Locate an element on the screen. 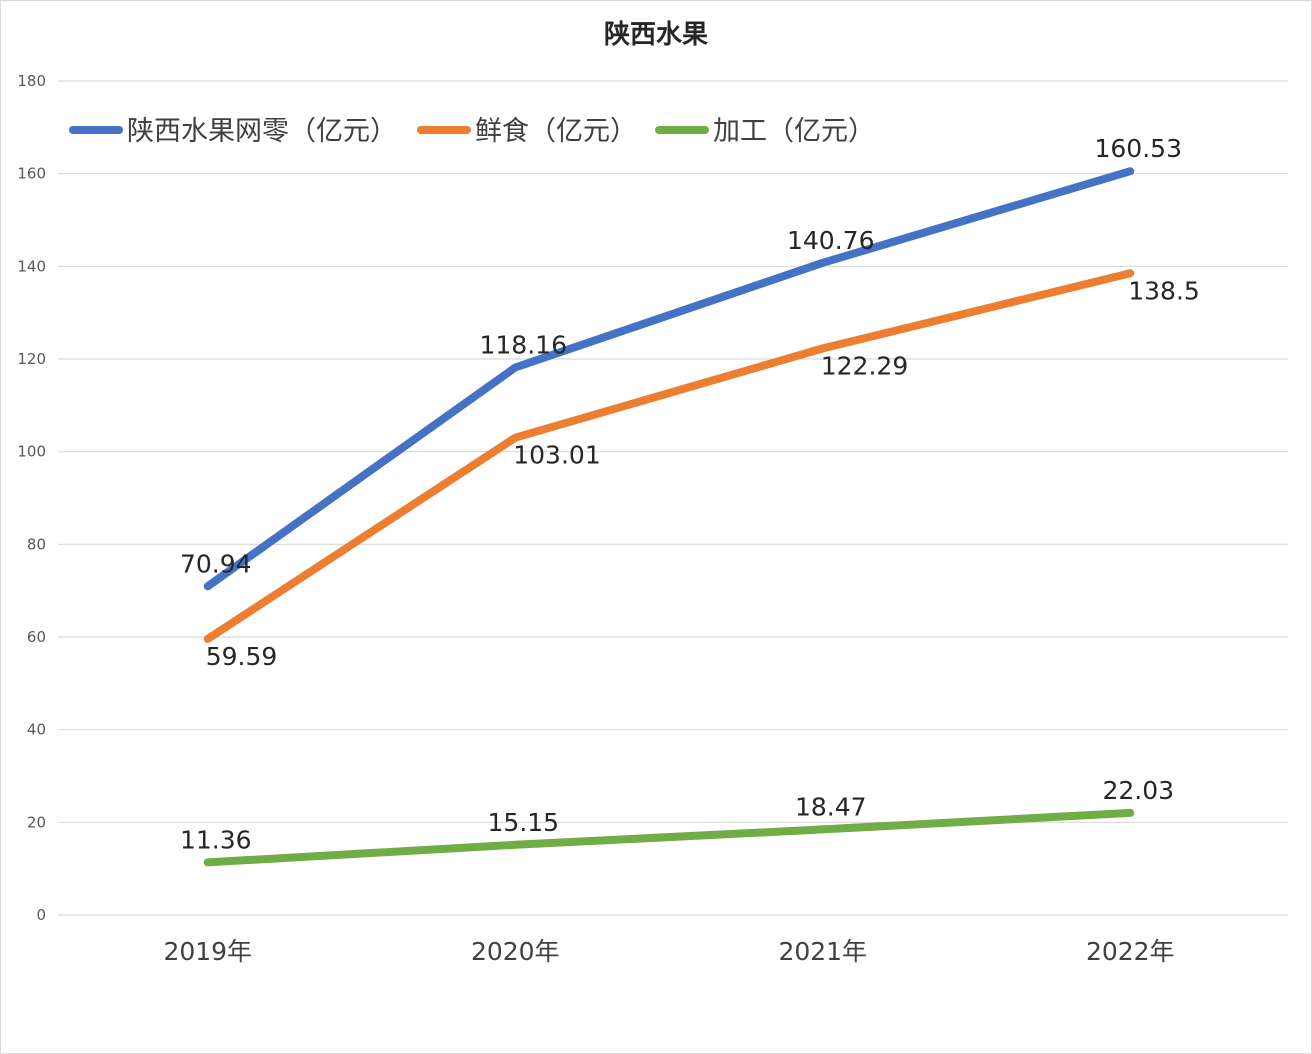  y-tick-label: 180 is located at coordinates (31, 81).